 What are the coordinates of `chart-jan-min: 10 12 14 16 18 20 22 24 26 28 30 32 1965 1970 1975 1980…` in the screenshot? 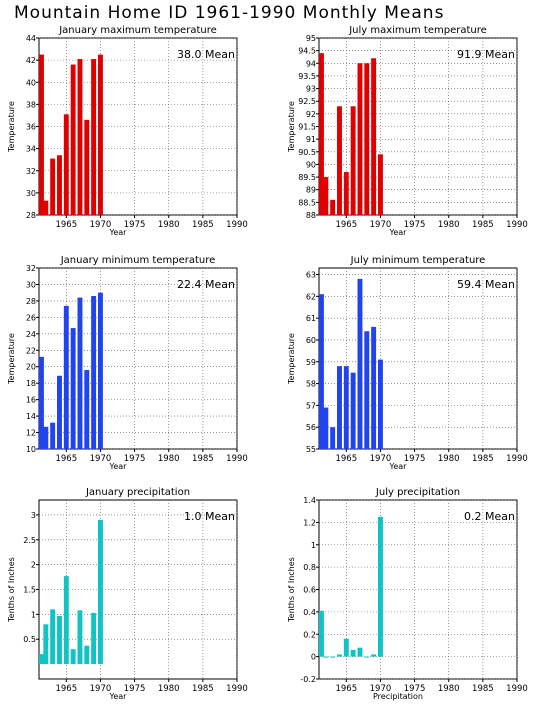 It's located at (127, 363).